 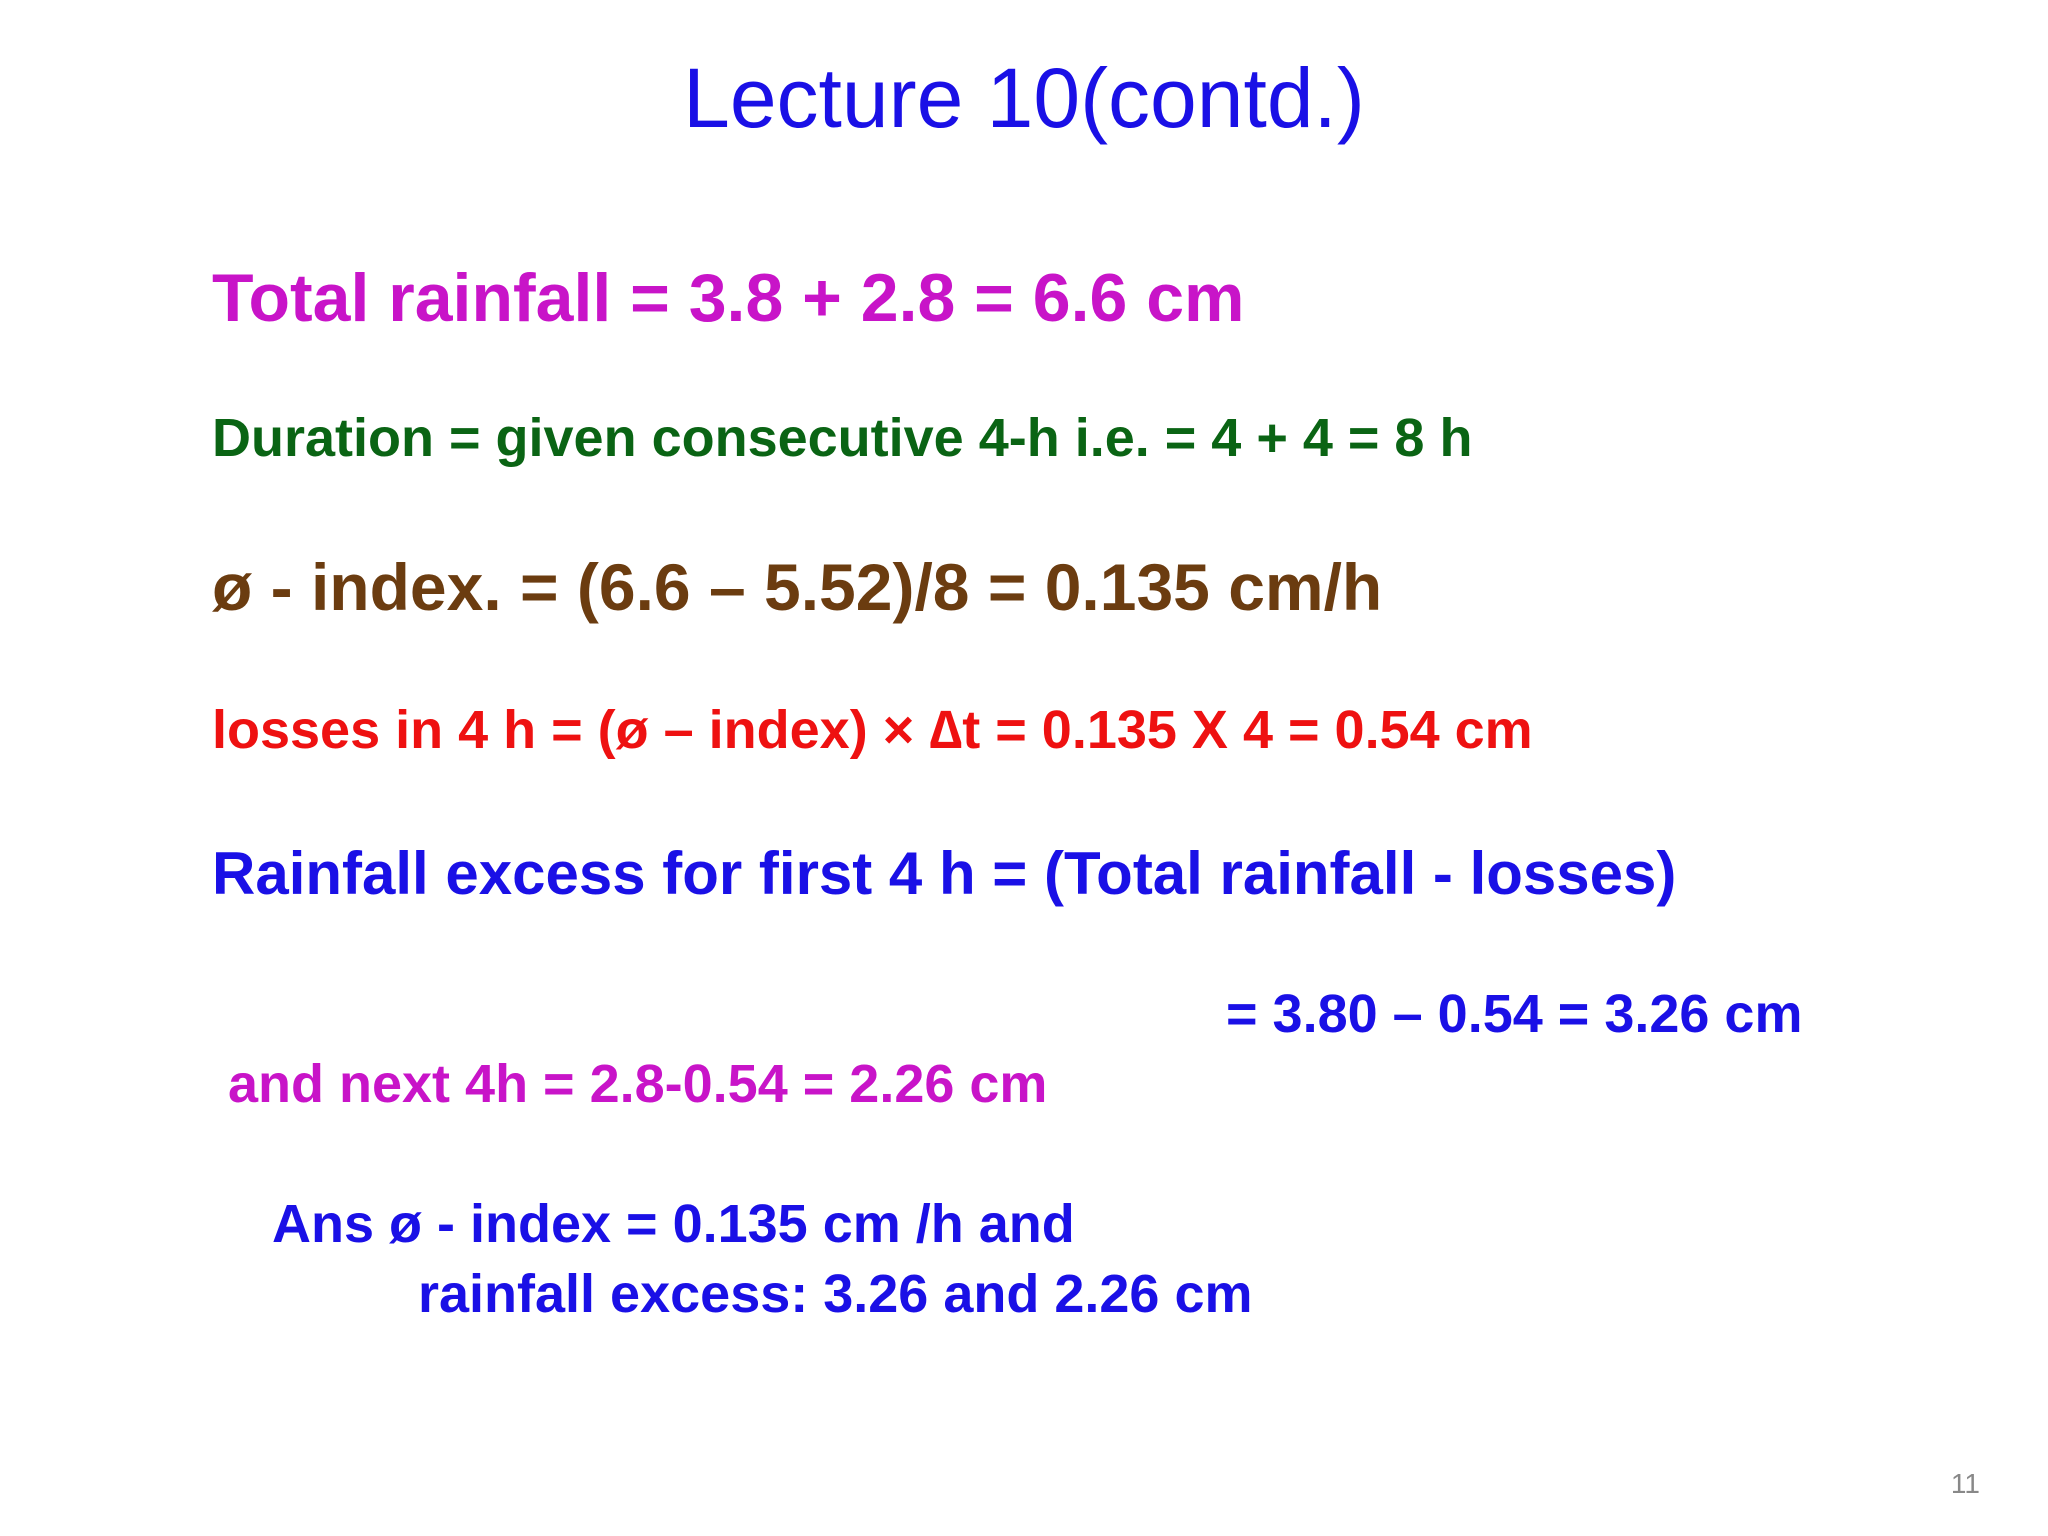 I want to click on page-number: 11, so click(x=1965, y=1483).